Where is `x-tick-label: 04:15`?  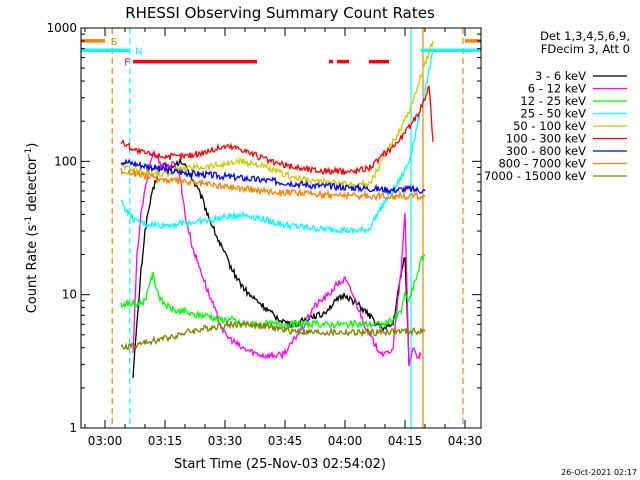
x-tick-label: 04:15 is located at coordinates (405, 441).